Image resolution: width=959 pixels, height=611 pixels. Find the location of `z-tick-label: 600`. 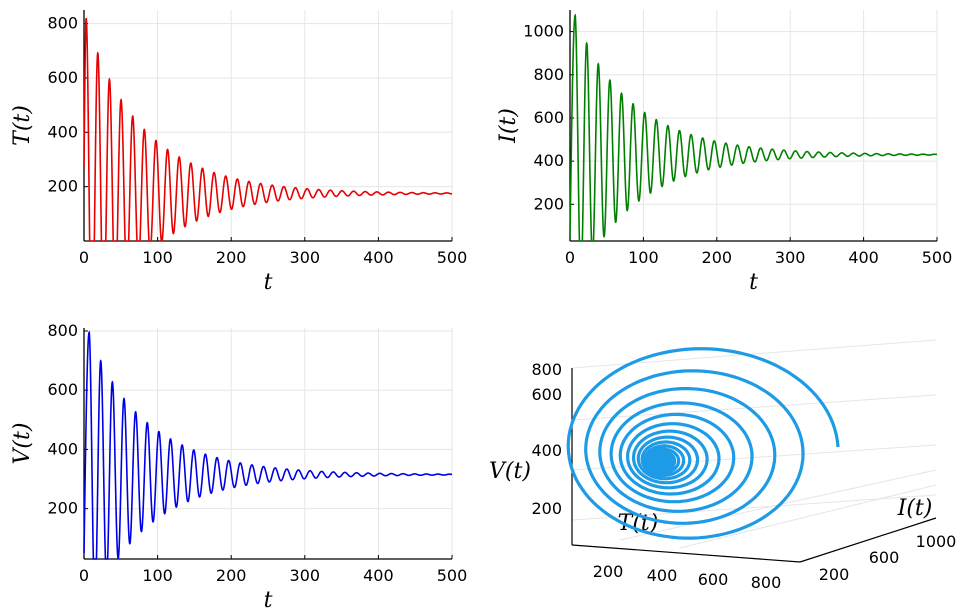

z-tick-label: 600 is located at coordinates (546, 394).